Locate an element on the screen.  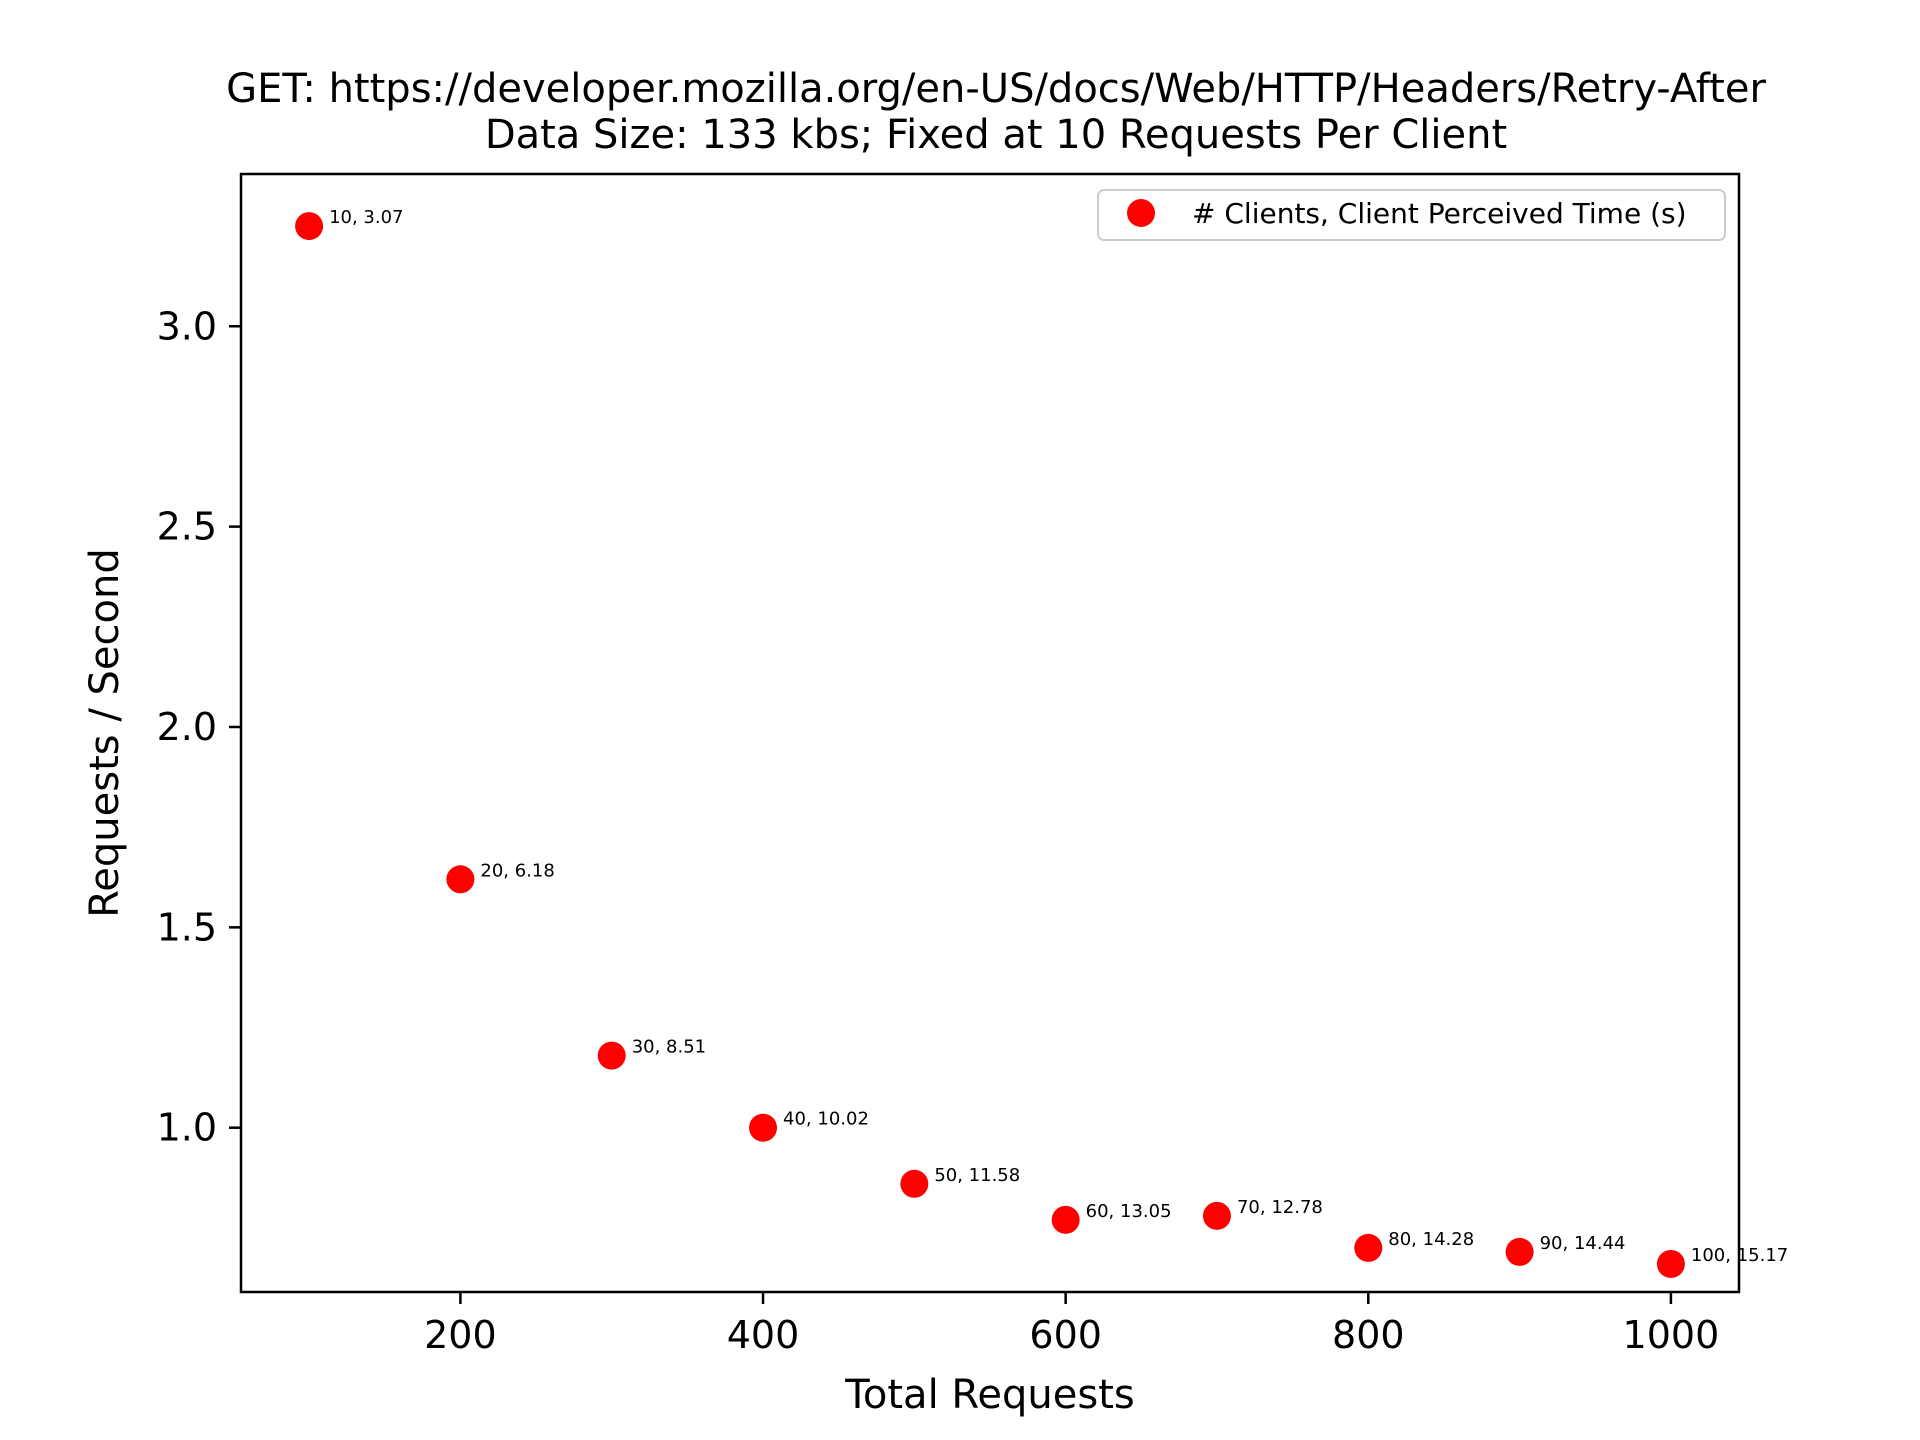
y-axis-ticks: 1.0 1.5 2.0 2.5 3.0 is located at coordinates (199, 727).